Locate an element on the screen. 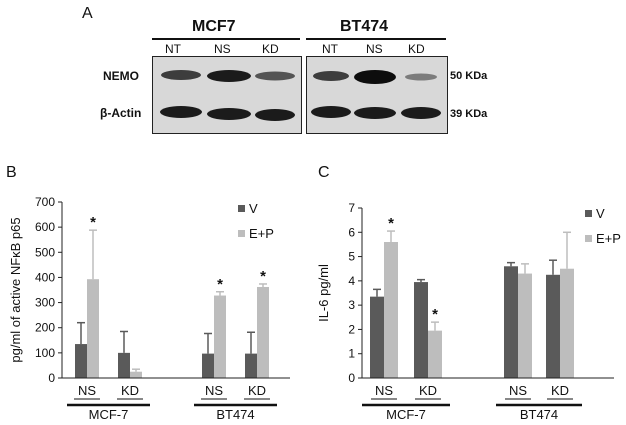 The height and width of the screenshot is (425, 626). molecular-weight-label: 39 KDa is located at coordinates (469, 114).